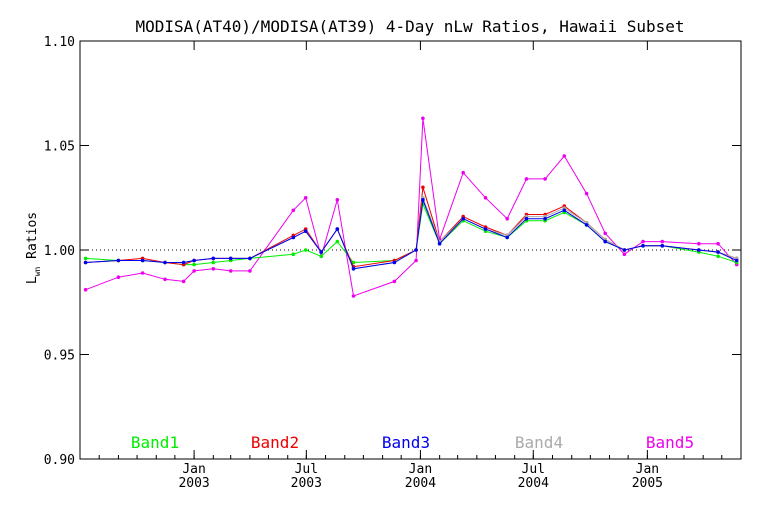 The width and height of the screenshot is (768, 512). I want to click on legend: Band1 Band2 Band3 Band4 Band5, so click(412, 442).